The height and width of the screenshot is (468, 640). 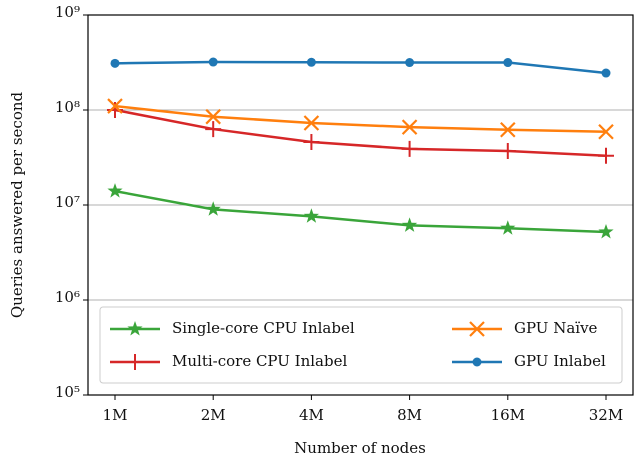 I want to click on y-tick-label: 10⁸, so click(x=67, y=107).